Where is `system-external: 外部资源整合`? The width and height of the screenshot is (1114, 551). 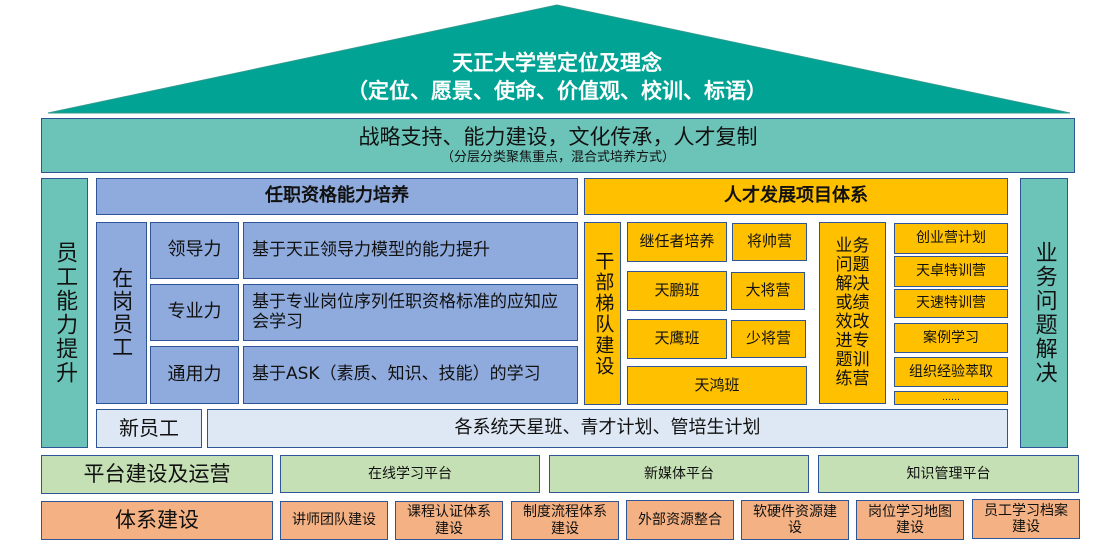 system-external: 外部资源整合 is located at coordinates (680, 520).